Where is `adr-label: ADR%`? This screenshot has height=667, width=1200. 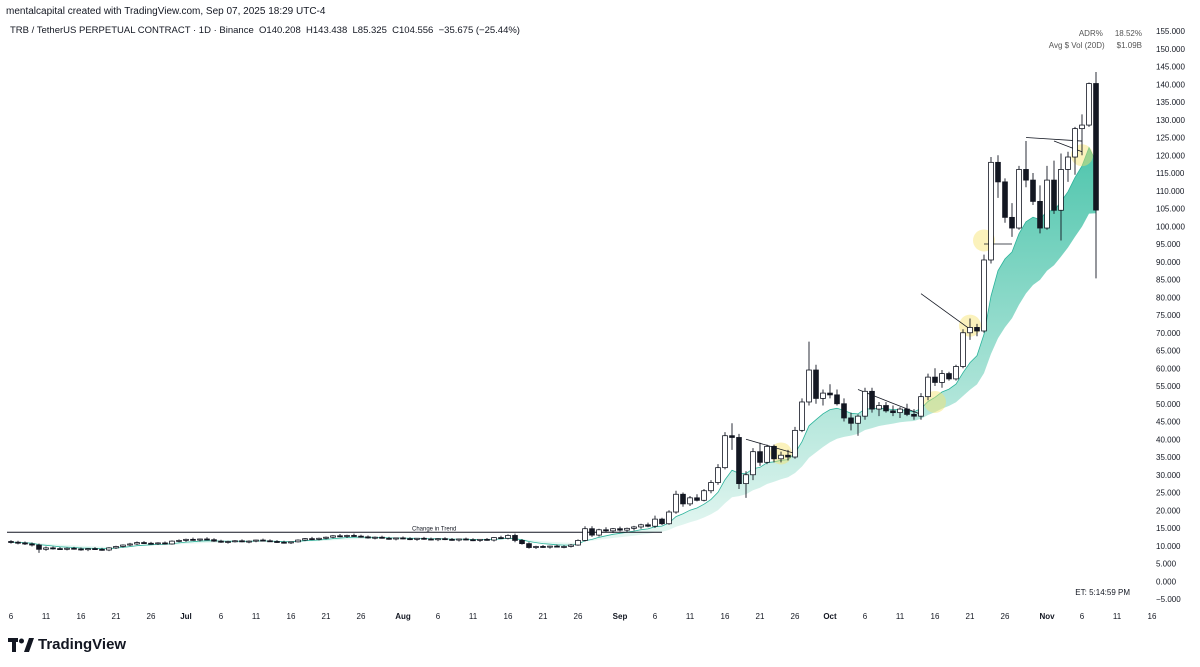
adr-label: ADR% is located at coordinates (1090, 33).